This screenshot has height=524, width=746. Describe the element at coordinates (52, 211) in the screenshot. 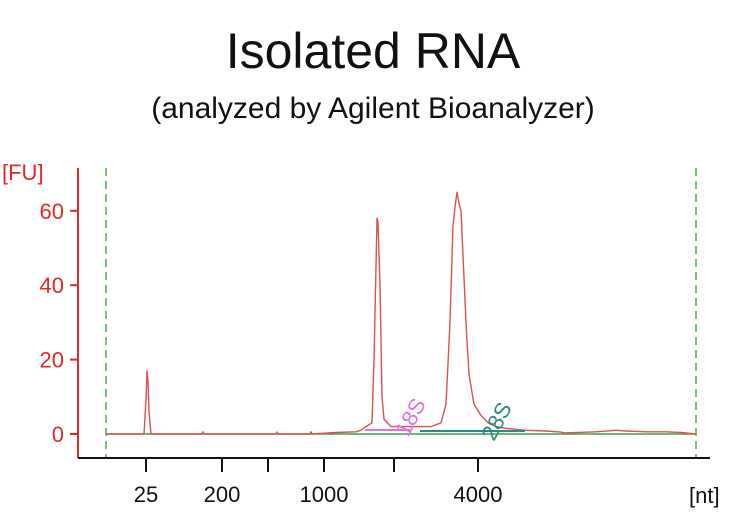

I see `y-tick-label: 60` at that location.